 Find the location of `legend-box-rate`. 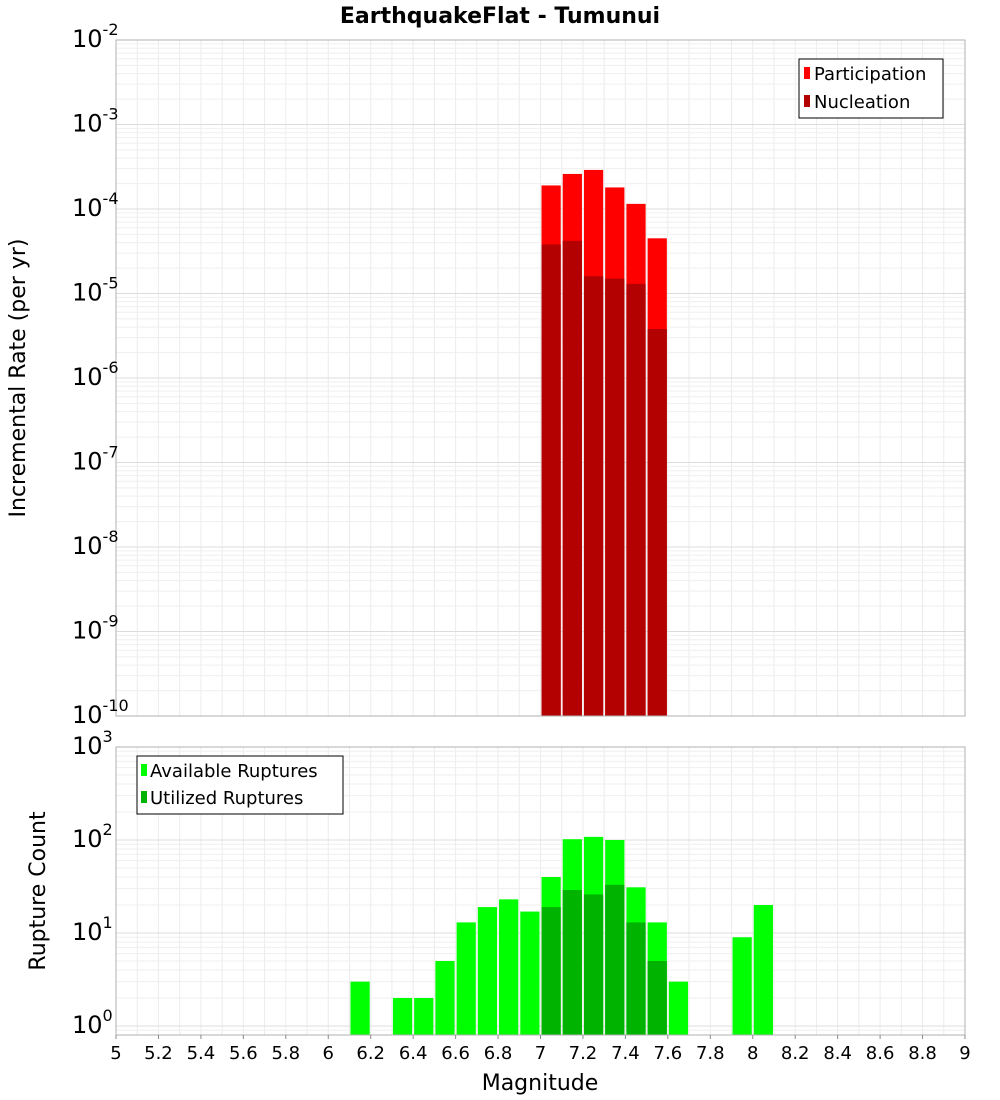

legend-box-rate is located at coordinates (871, 88).